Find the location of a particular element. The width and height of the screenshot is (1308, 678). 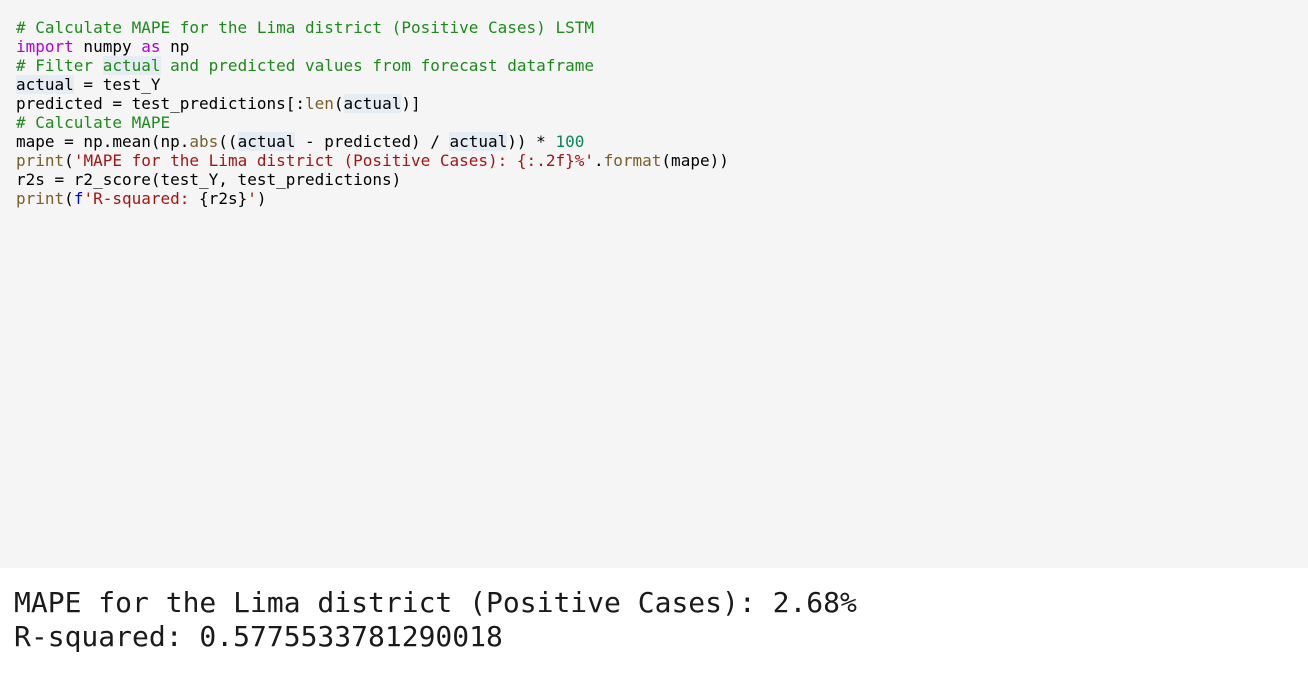

code-token: (mape)) is located at coordinates (695, 160).